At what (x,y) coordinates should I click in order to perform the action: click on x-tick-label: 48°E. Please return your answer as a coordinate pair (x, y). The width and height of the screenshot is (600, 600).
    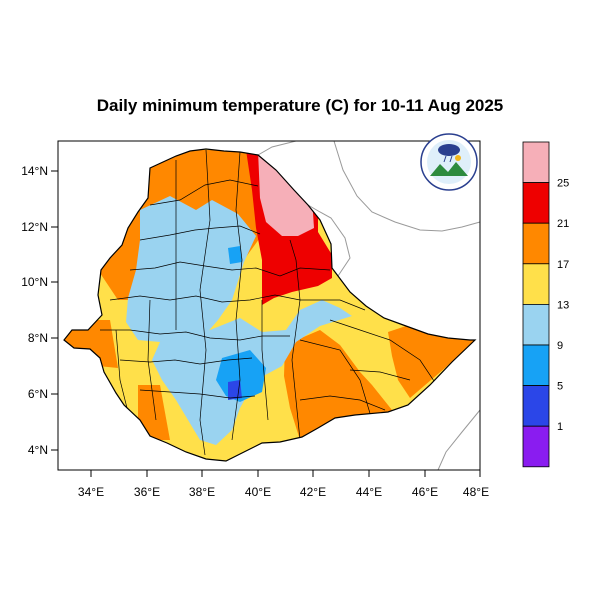
    Looking at the image, I should click on (476, 492).